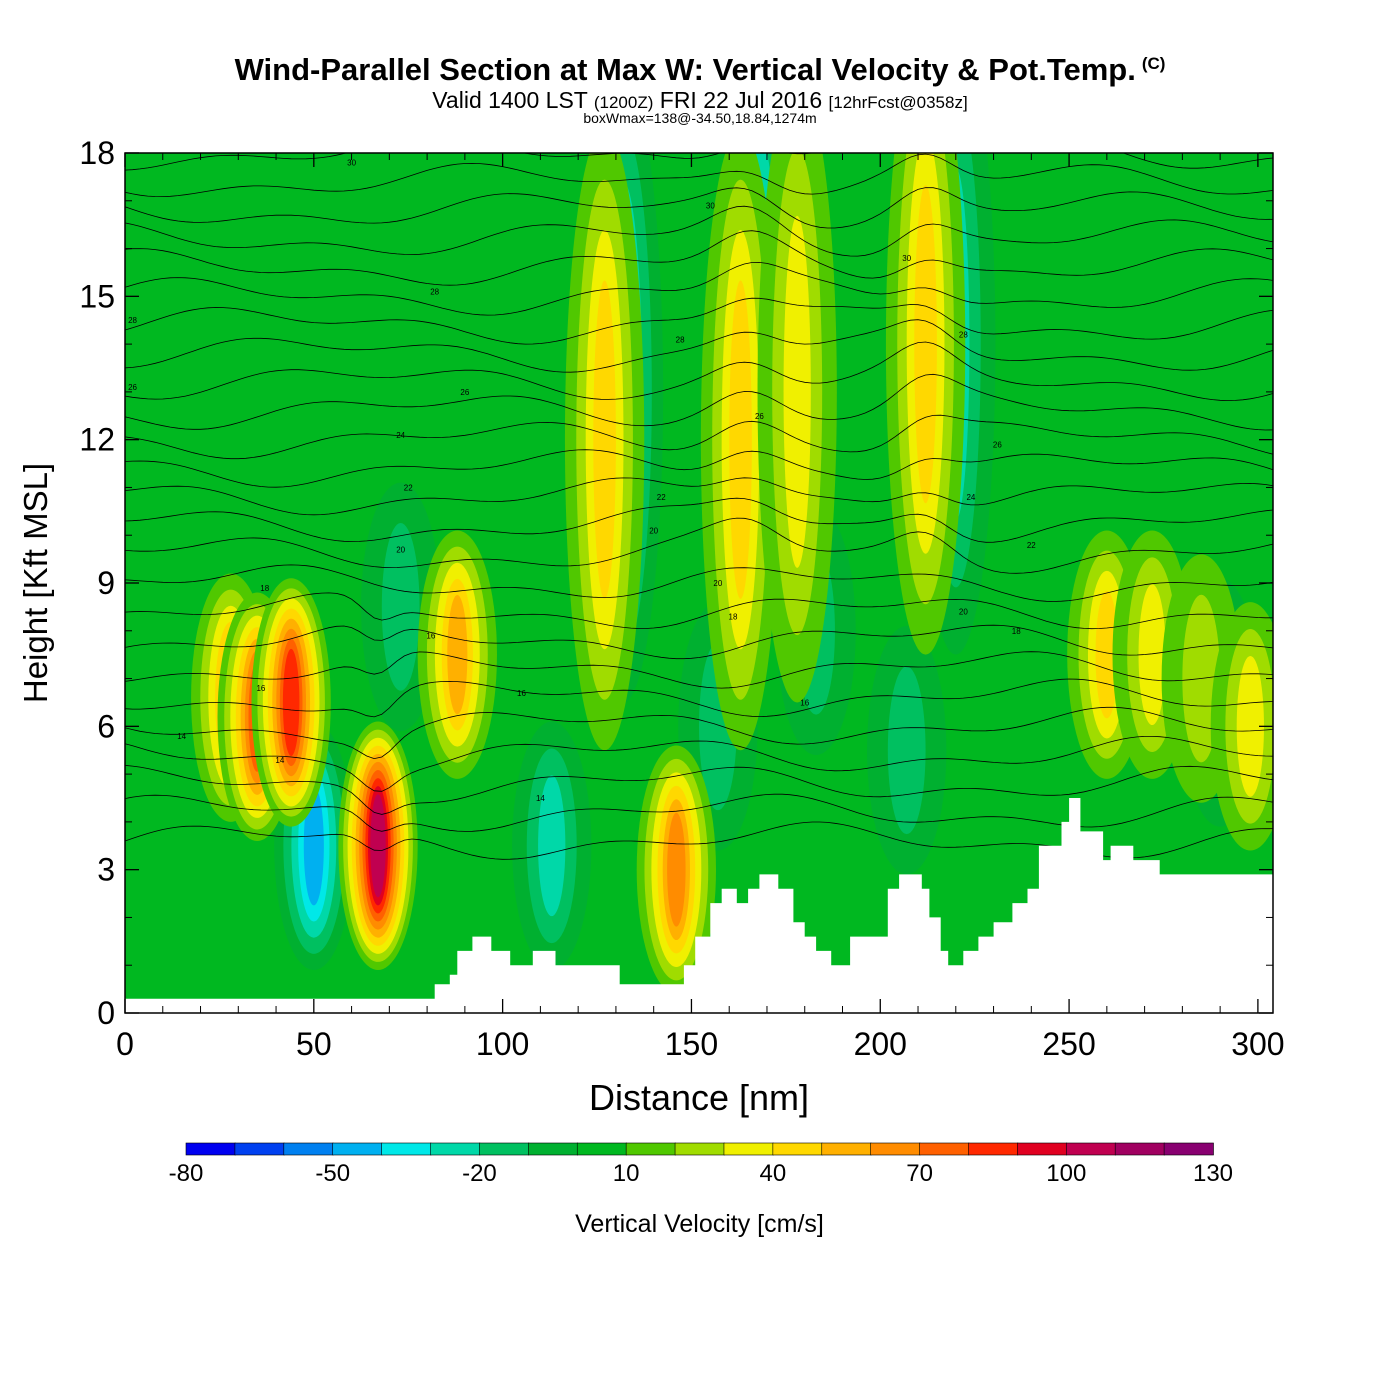 The width and height of the screenshot is (1400, 1400). What do you see at coordinates (106, 1013) in the screenshot?
I see `y-tick-label: 0` at bounding box center [106, 1013].